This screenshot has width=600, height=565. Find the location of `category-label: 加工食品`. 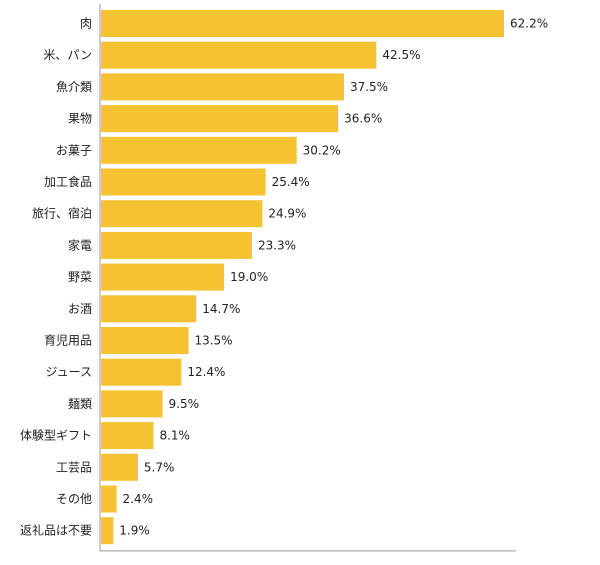

category-label: 加工食品 is located at coordinates (68, 181).